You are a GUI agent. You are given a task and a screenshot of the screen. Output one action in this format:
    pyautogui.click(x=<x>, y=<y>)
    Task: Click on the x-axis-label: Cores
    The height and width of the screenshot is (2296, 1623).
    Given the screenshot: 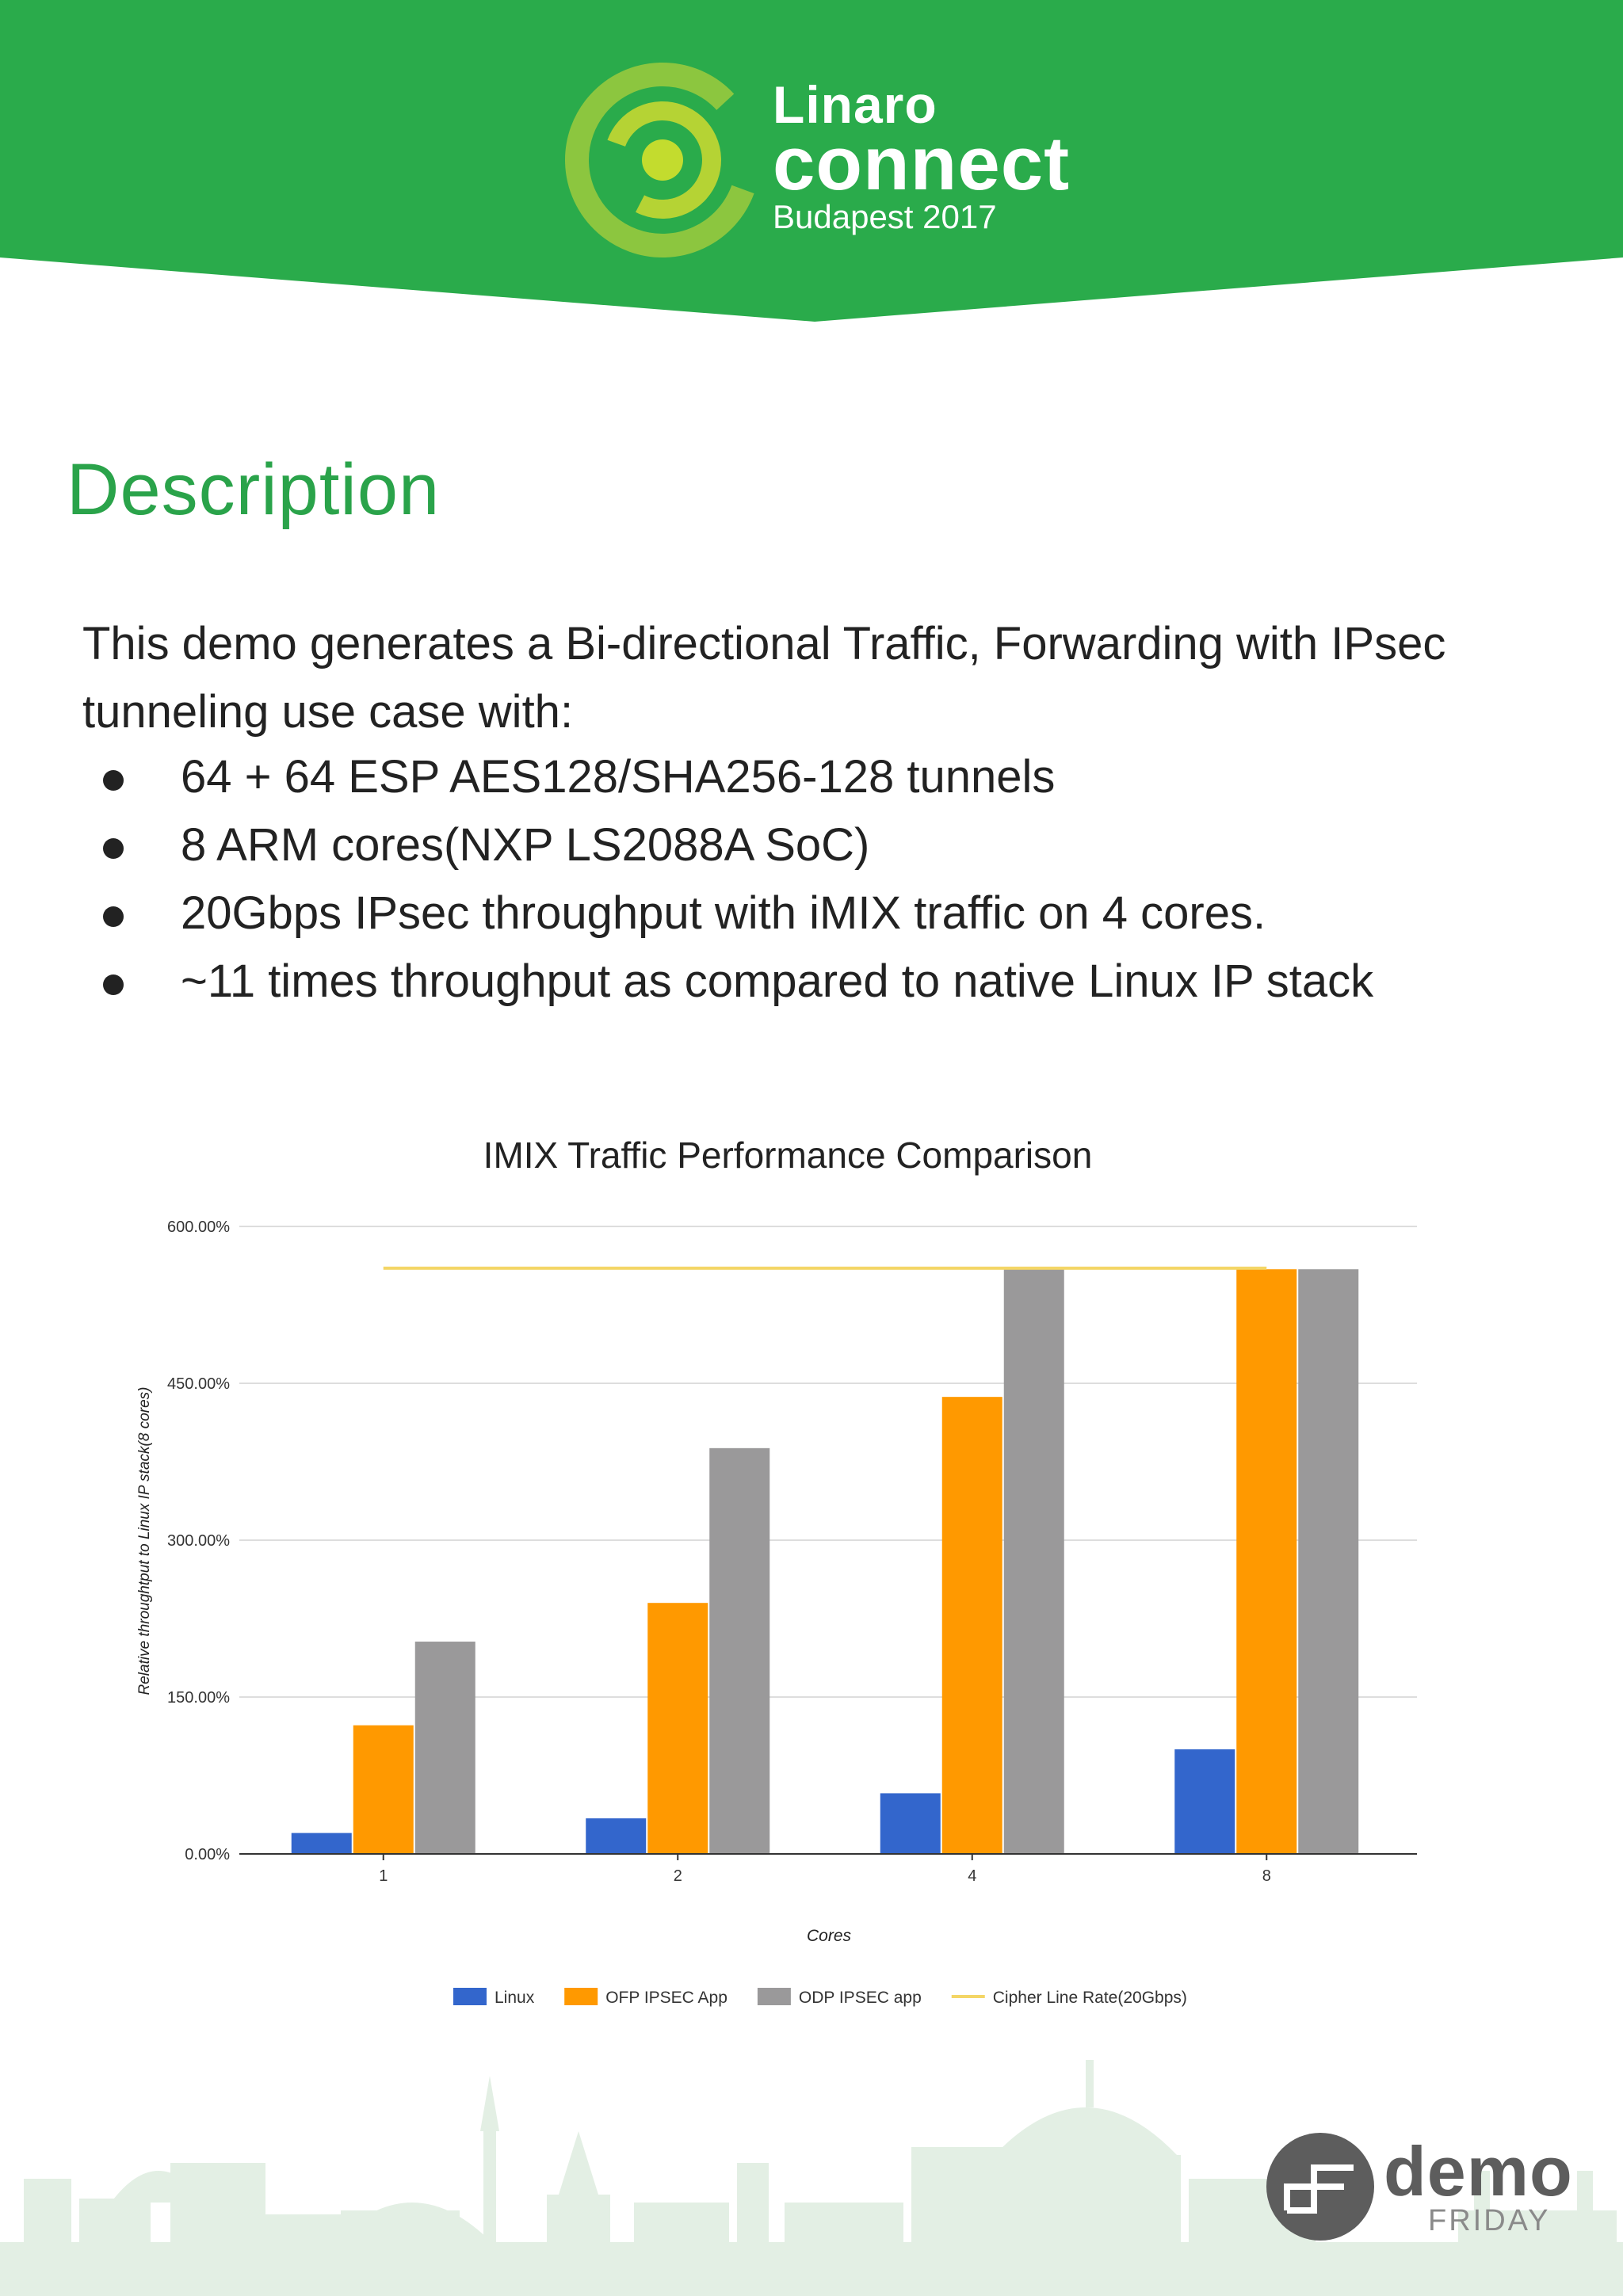 What is the action you would take?
    pyautogui.click(x=829, y=1936)
    